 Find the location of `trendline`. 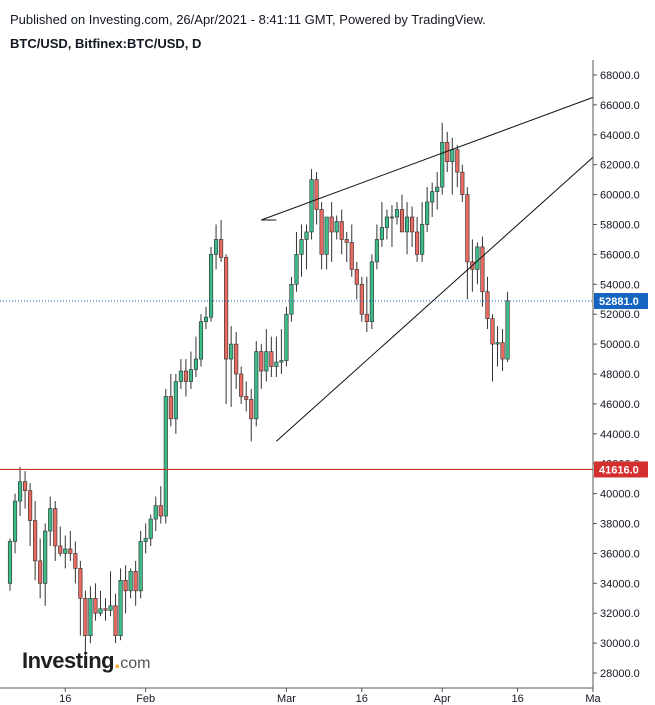

trendline is located at coordinates (427, 158).